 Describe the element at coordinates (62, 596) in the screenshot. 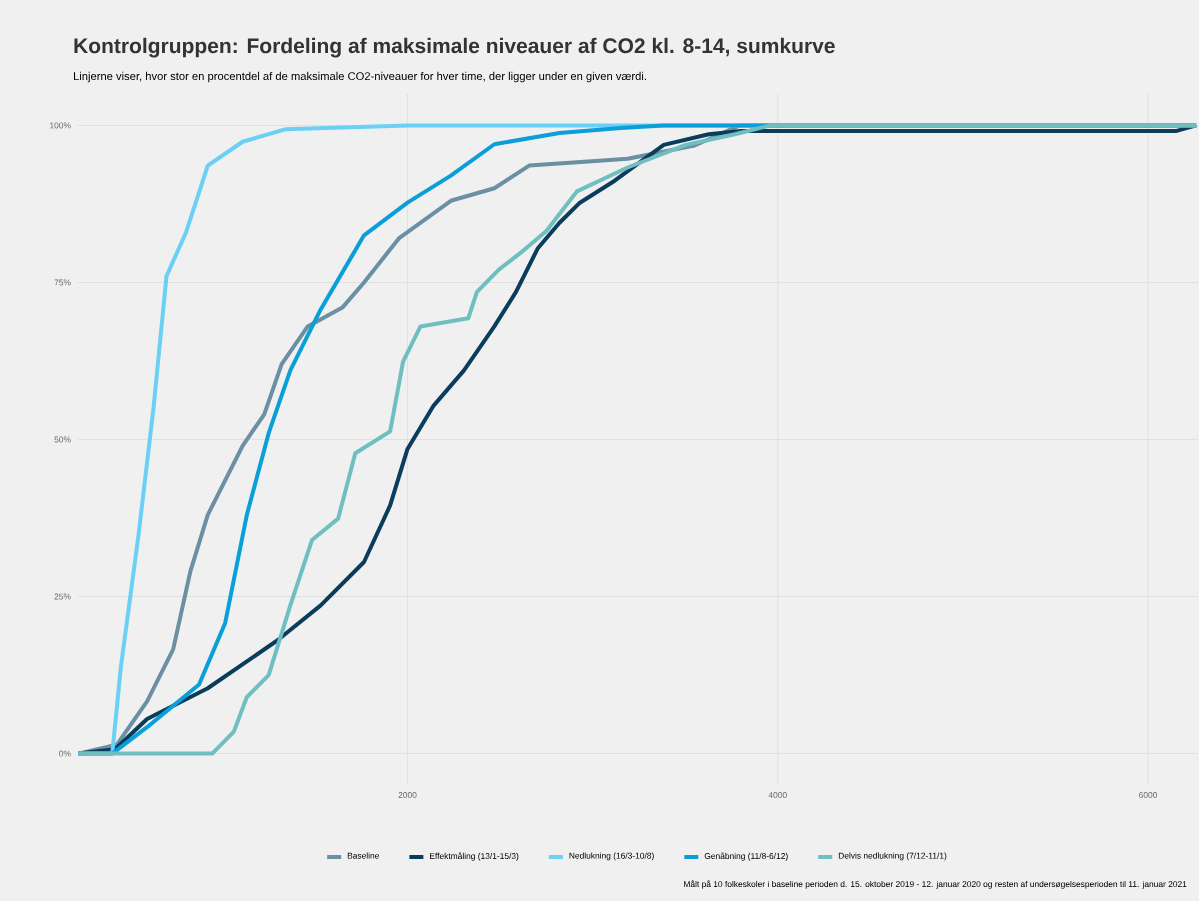

I see `y-tick-label: 25%` at that location.